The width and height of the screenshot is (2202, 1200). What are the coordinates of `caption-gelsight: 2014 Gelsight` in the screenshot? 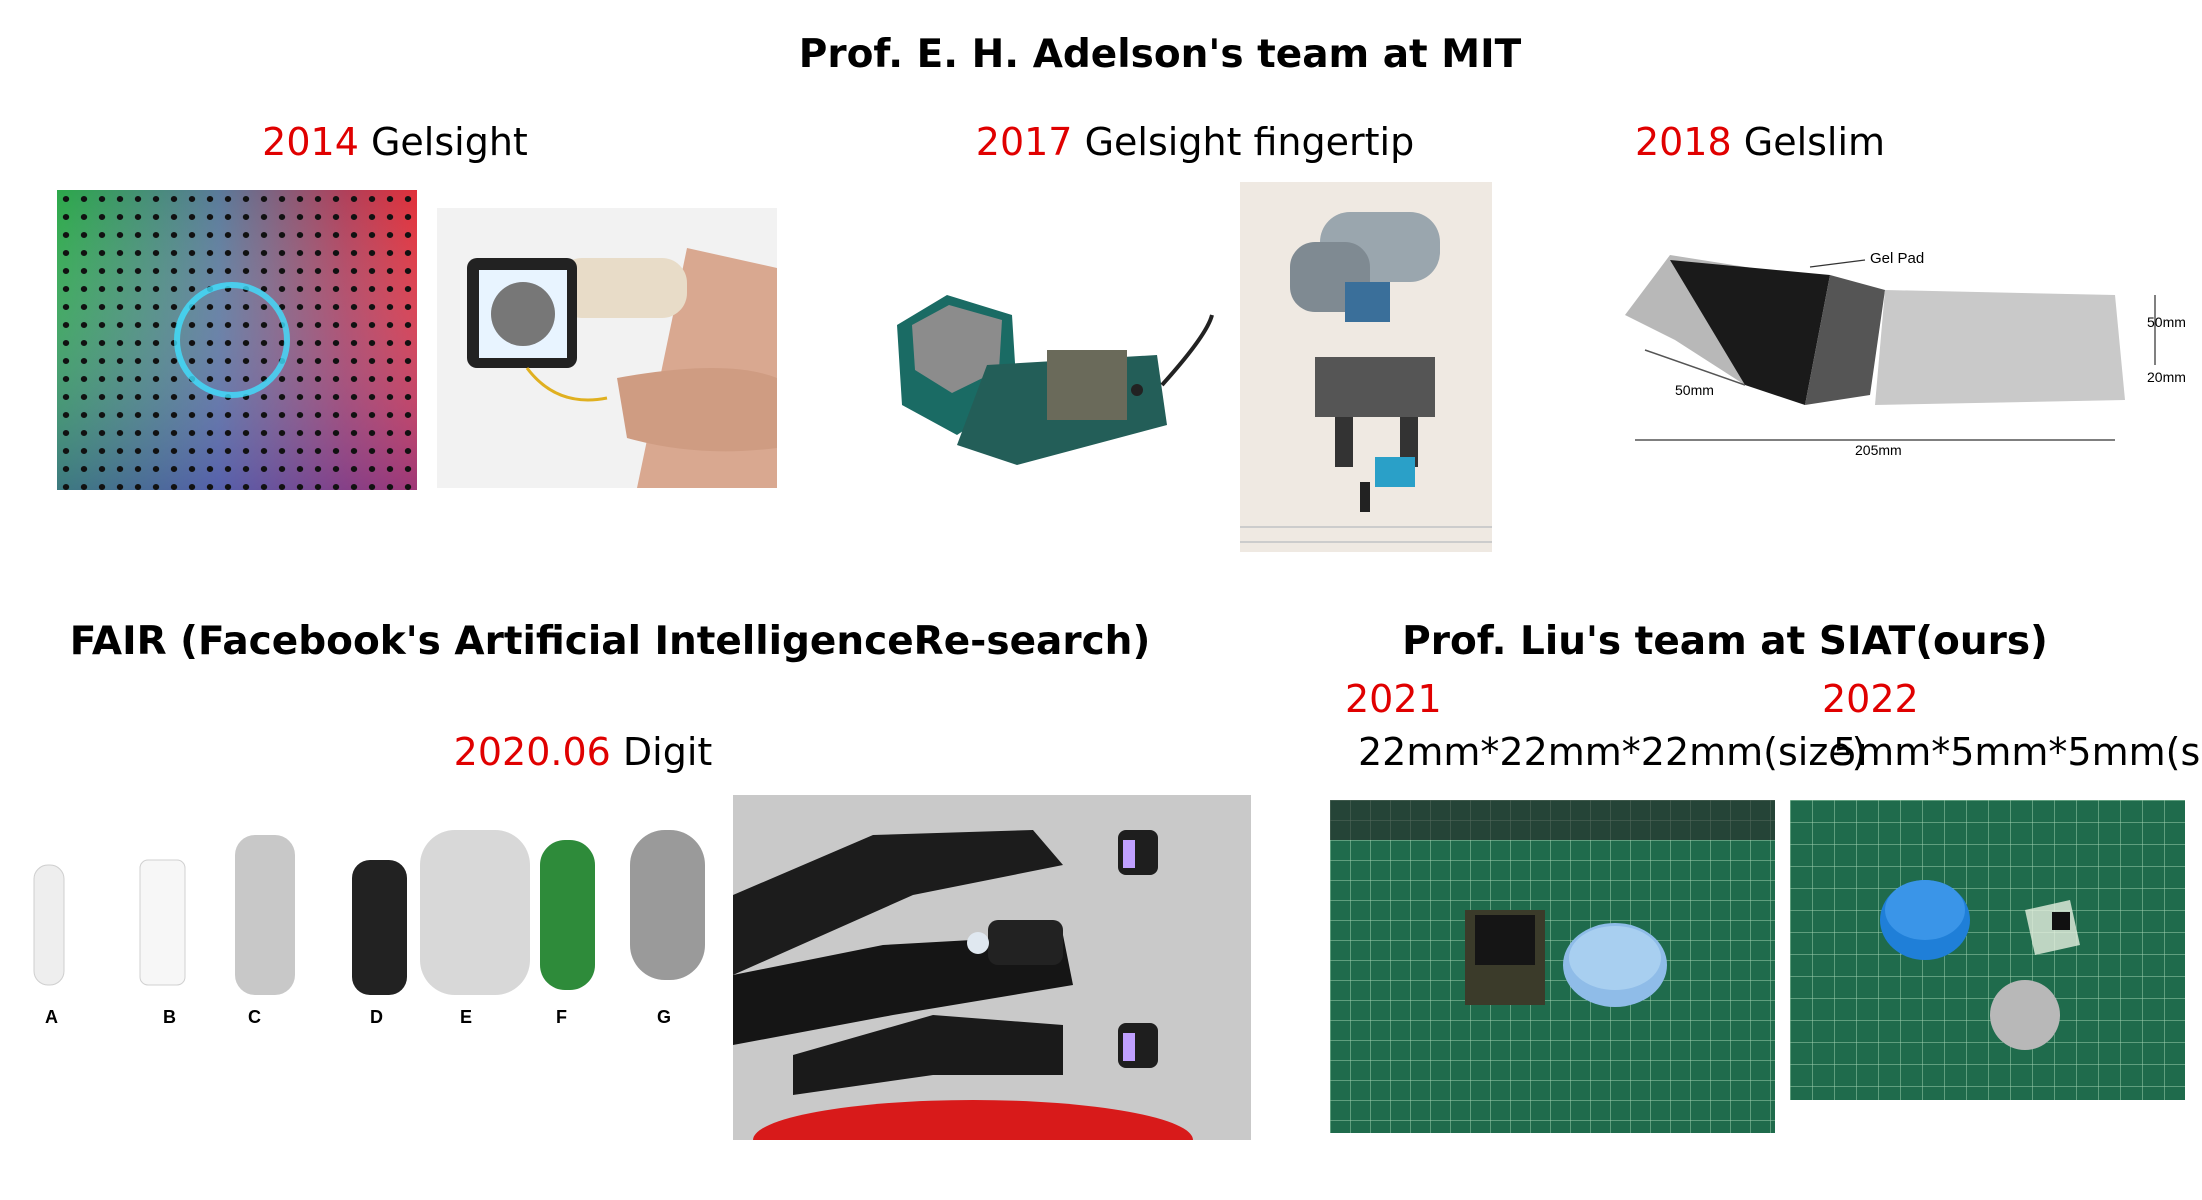 It's located at (395, 142).